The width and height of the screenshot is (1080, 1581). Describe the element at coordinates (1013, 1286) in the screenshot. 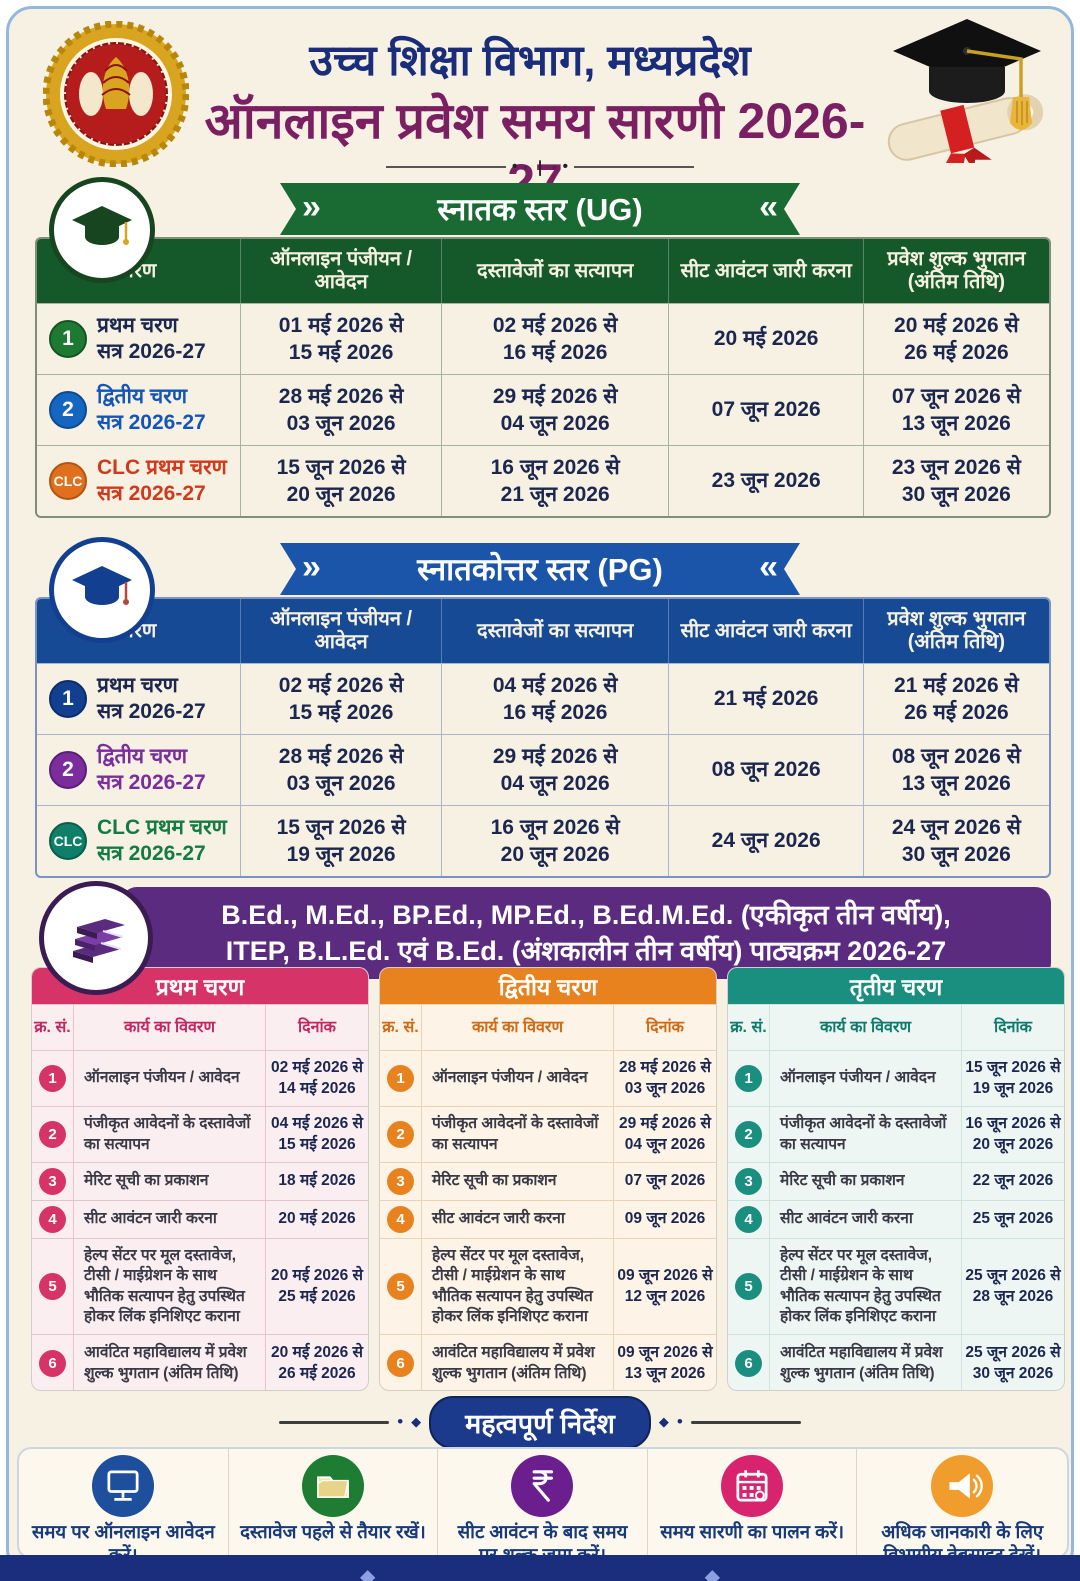

I see `date-value: 25 जून 2026 से 28 जून 2026` at that location.